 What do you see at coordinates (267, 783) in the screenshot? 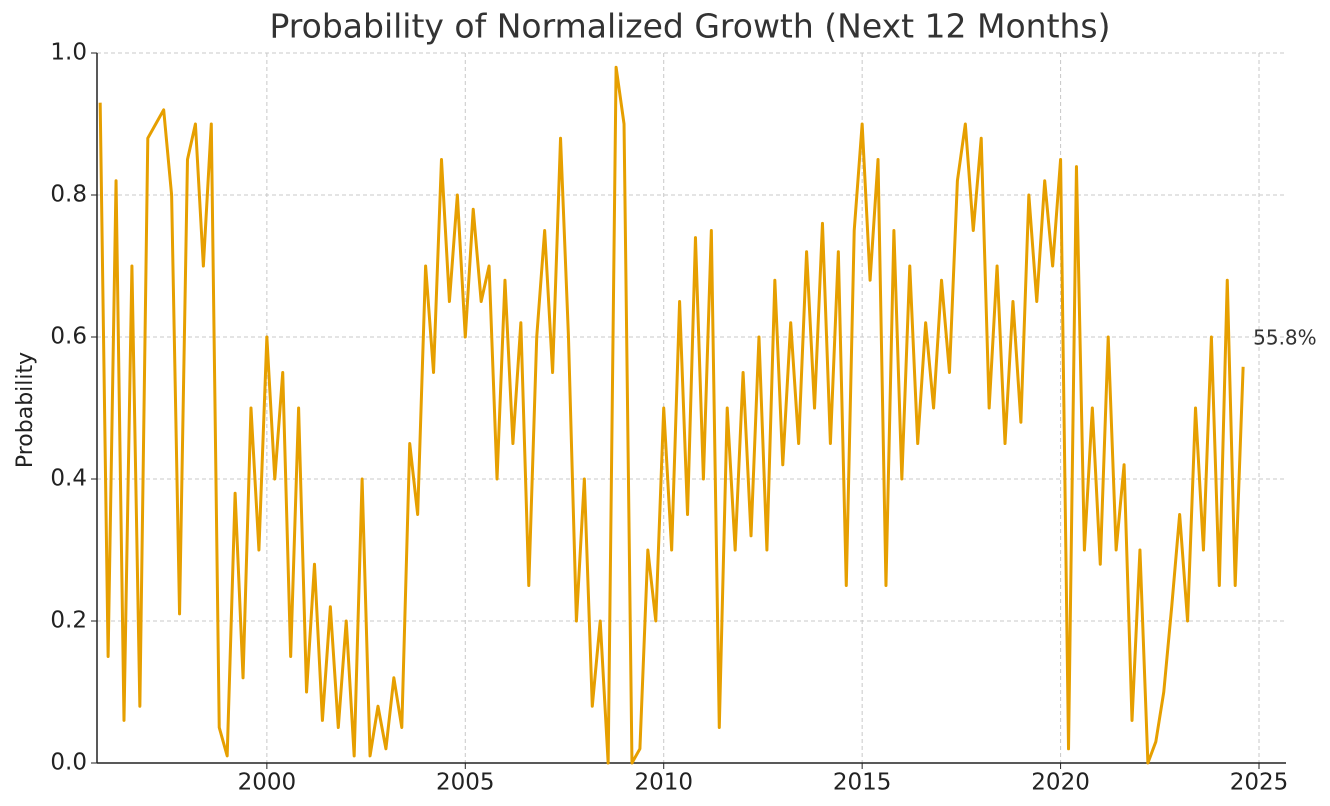
I see `x-tick-label: 2000` at bounding box center [267, 783].